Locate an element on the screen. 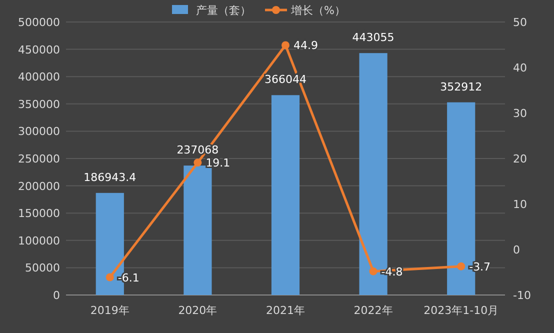  y2-tick-label: 0 is located at coordinates (516, 250).